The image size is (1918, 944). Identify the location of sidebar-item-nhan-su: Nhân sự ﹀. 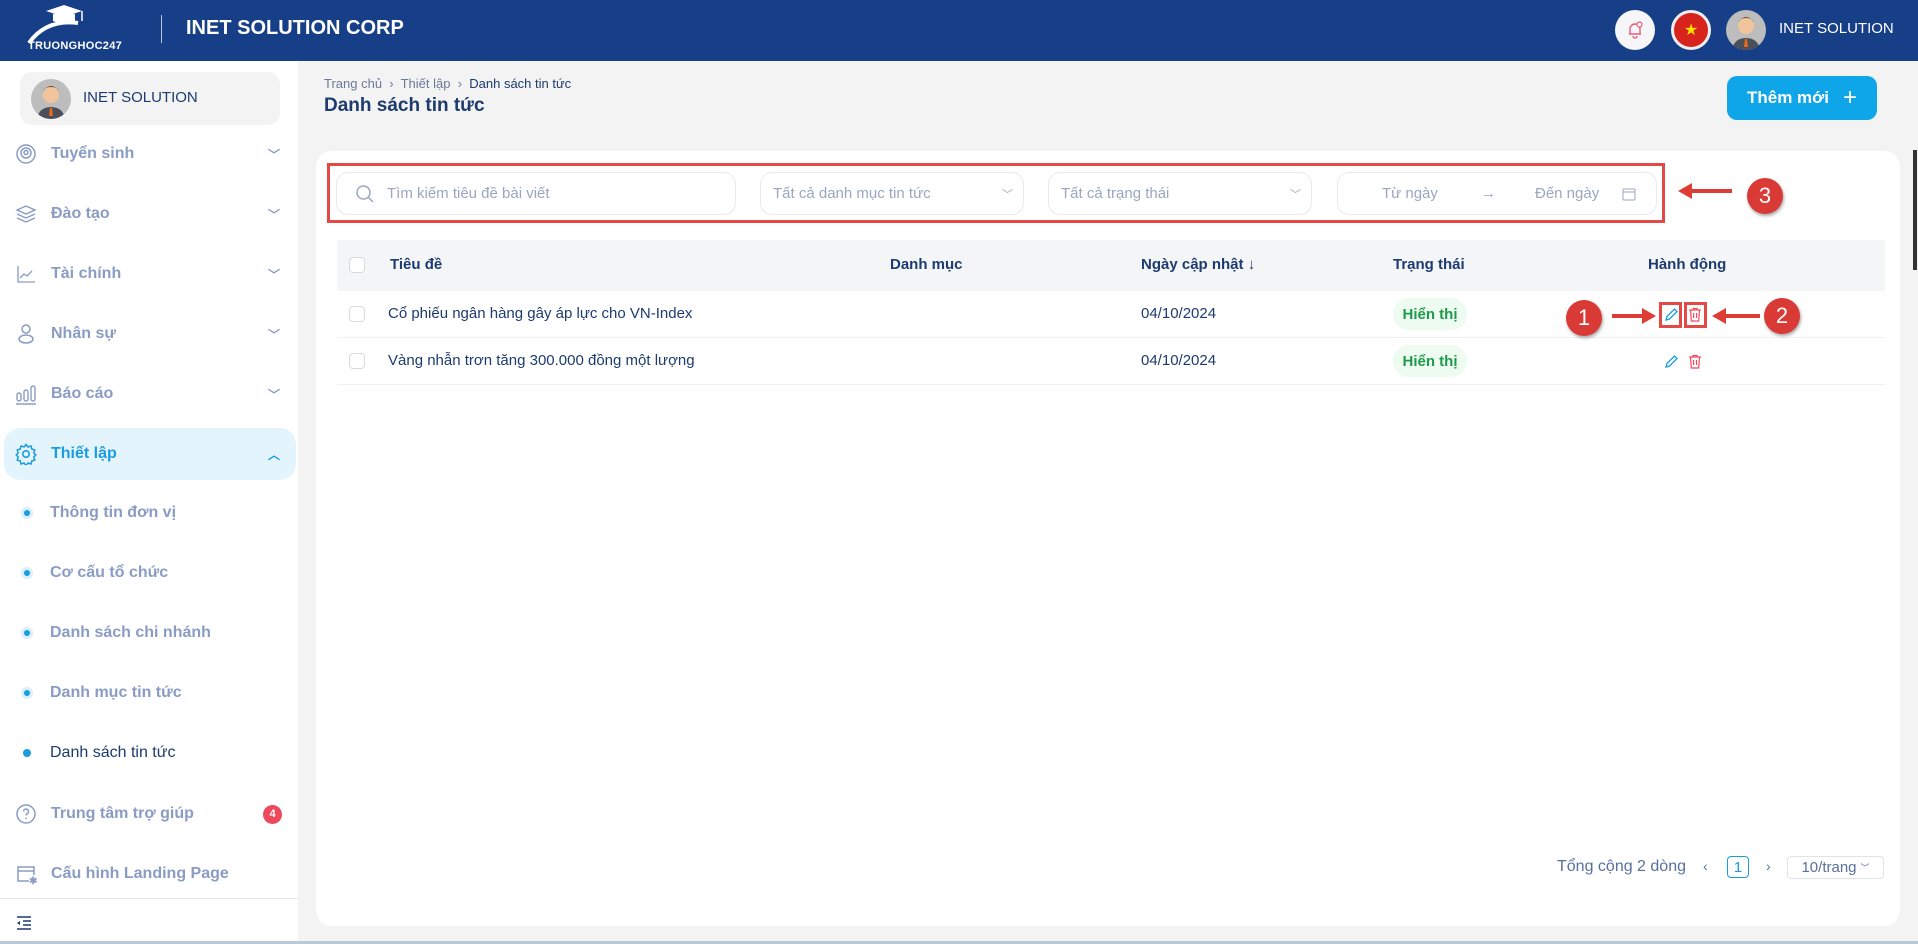
(149, 334).